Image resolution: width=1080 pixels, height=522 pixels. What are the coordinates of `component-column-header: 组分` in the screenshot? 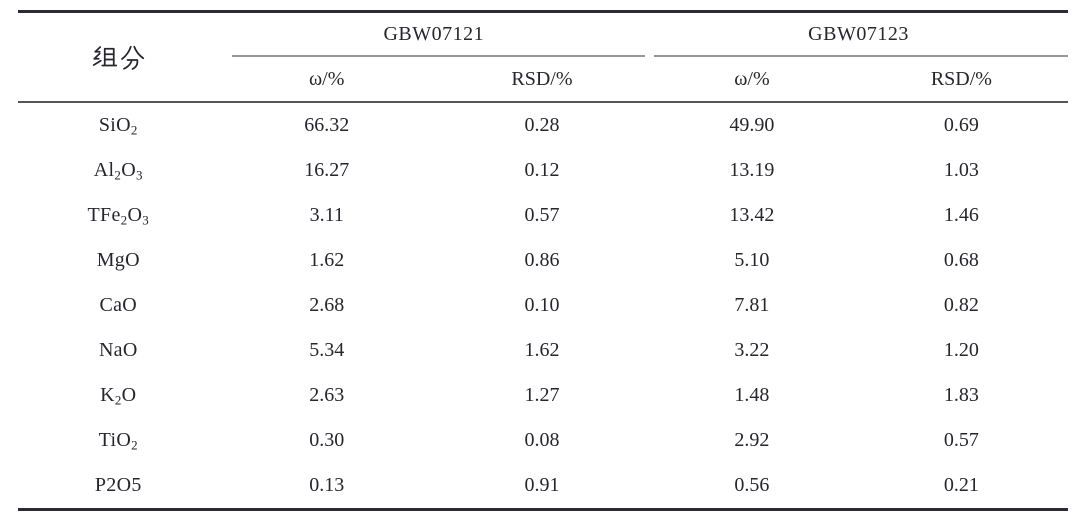 It's located at (118, 57).